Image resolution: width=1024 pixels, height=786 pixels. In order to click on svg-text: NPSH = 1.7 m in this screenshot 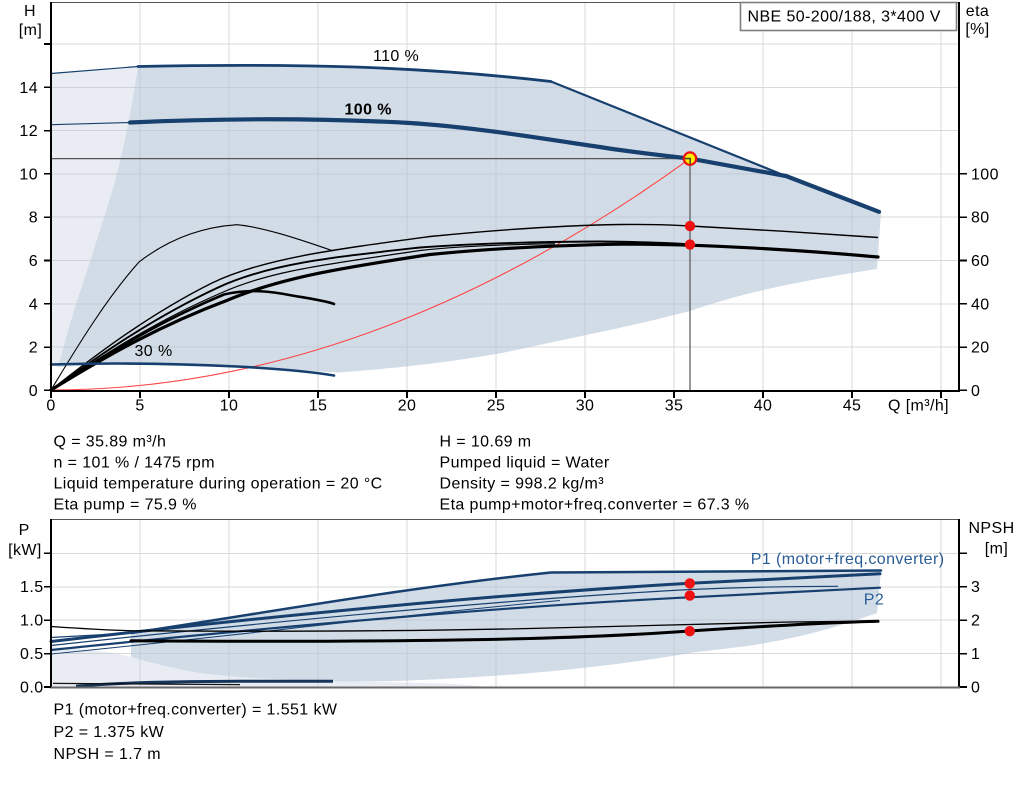, I will do `click(108, 754)`.